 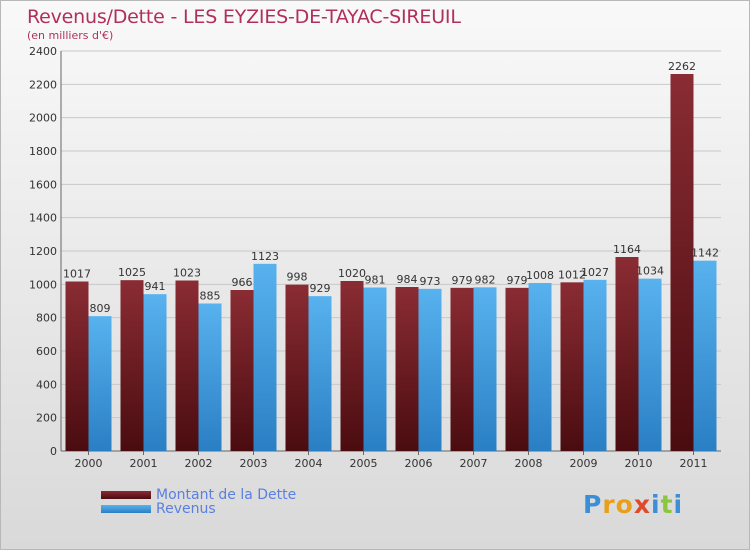 What do you see at coordinates (126, 509) in the screenshot?
I see `legend-swatch-revenus` at bounding box center [126, 509].